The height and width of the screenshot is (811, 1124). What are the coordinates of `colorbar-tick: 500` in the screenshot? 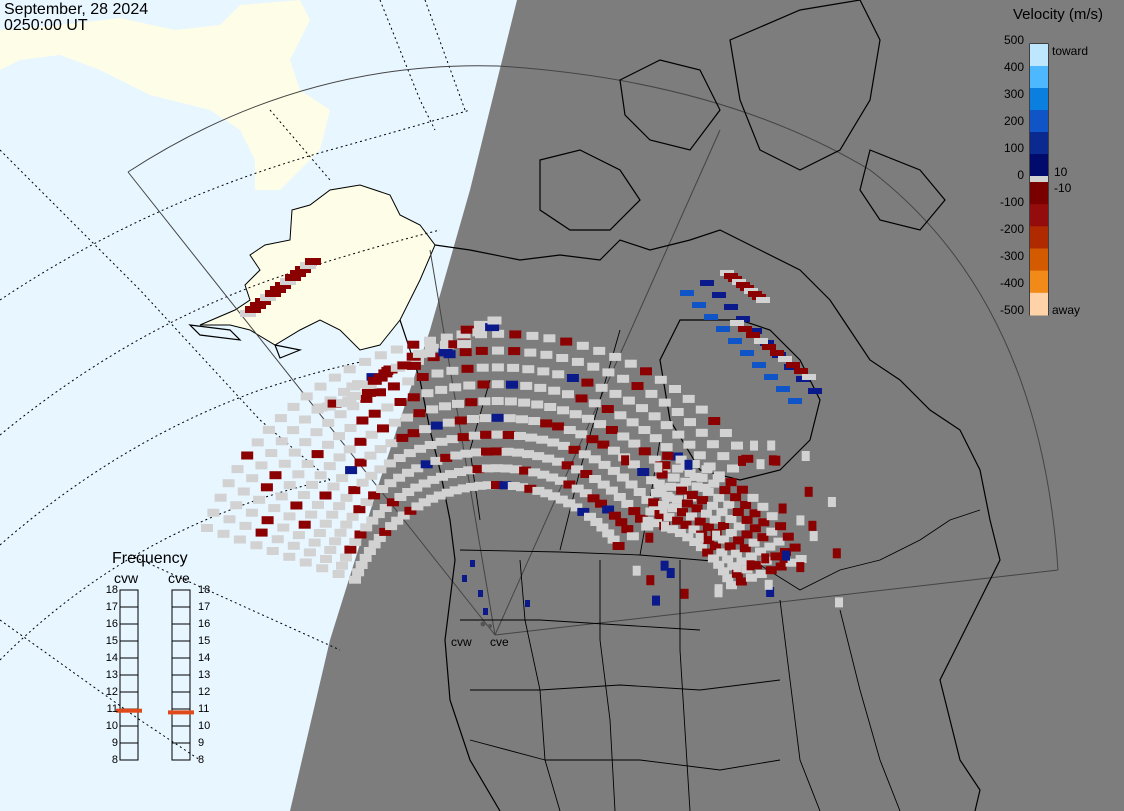 It's located at (1013, 40).